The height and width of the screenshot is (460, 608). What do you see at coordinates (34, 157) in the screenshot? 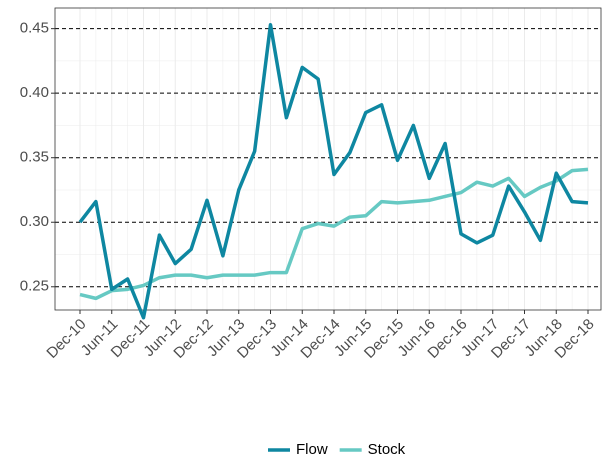
I see `y-tick-label: 0.35` at bounding box center [34, 157].